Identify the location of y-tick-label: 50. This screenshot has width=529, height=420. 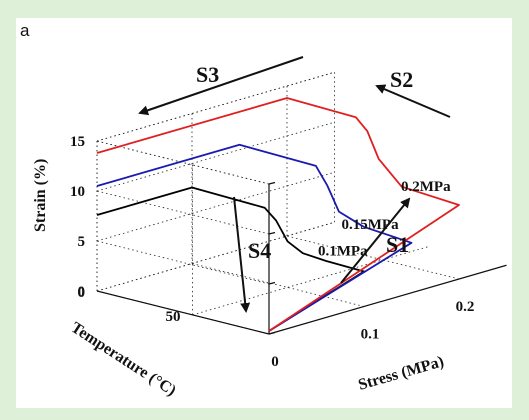
(173, 317).